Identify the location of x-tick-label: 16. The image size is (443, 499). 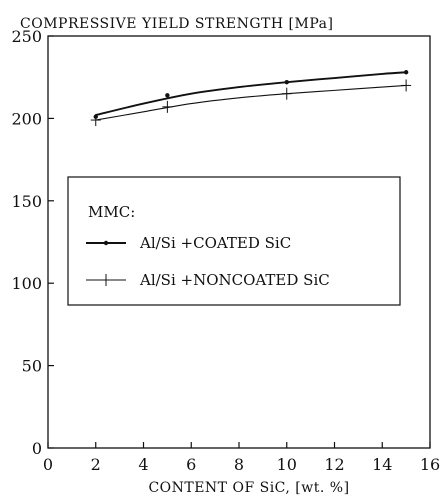
(430, 464).